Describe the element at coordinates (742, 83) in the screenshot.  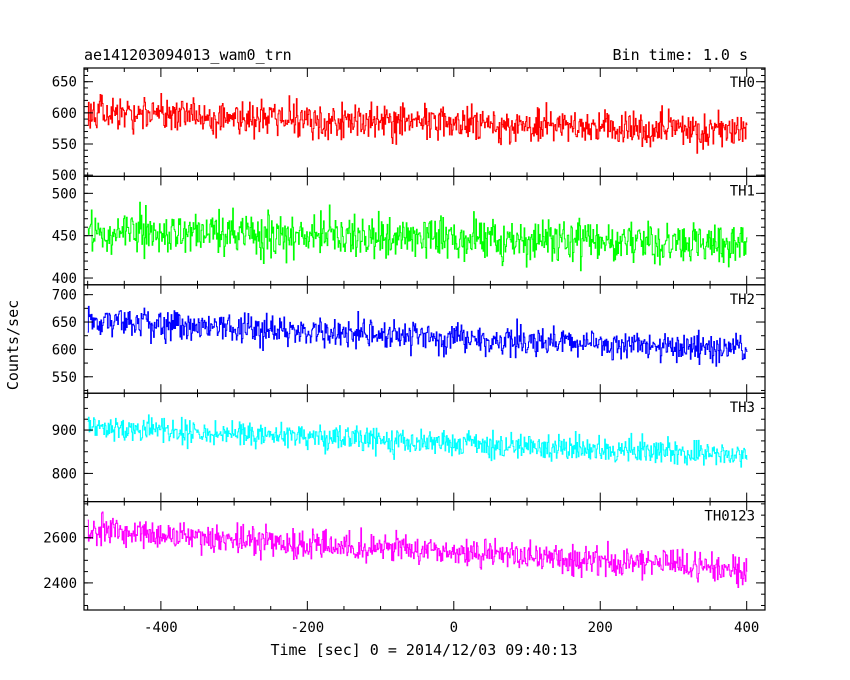
I see `panel-label: TH0` at that location.